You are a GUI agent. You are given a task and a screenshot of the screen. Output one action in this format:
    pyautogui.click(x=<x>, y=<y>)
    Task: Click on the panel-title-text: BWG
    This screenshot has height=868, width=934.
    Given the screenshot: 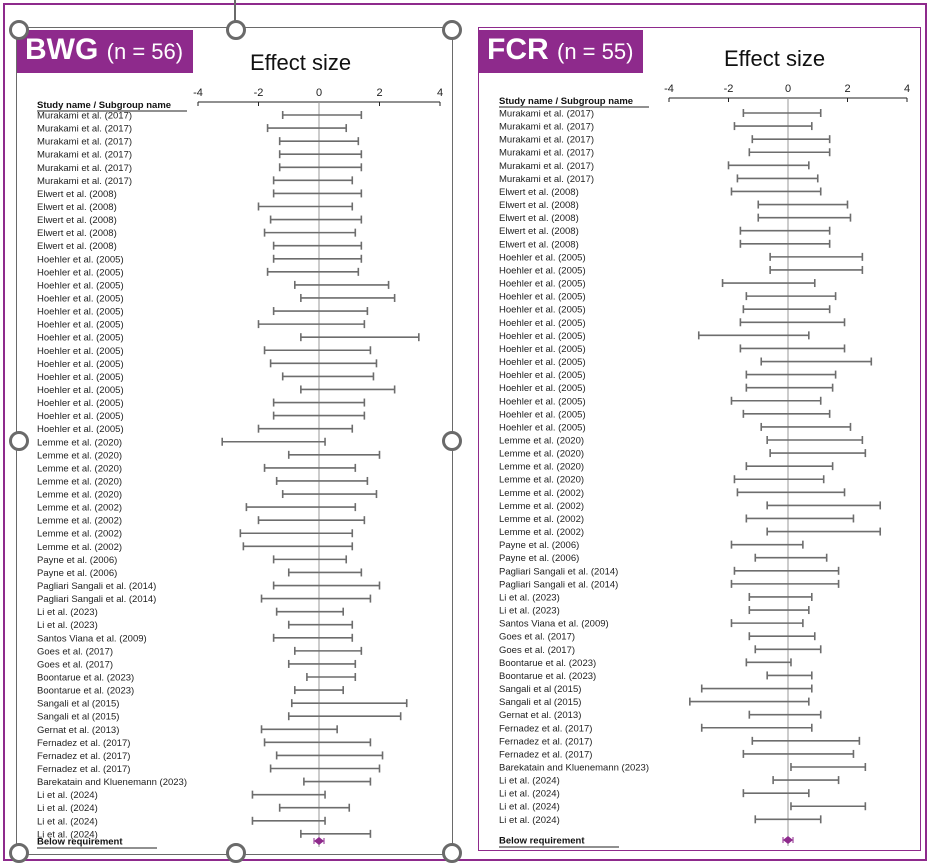 What is the action you would take?
    pyautogui.click(x=62, y=49)
    